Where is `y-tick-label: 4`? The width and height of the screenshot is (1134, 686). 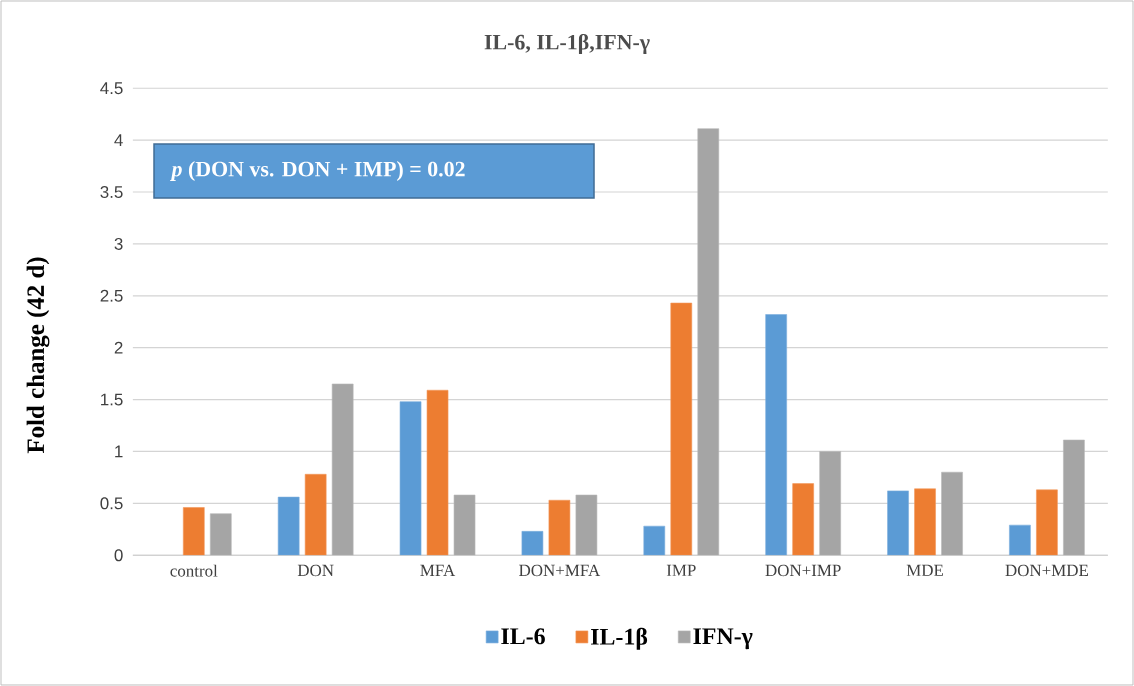 y-tick-label: 4 is located at coordinates (118, 140).